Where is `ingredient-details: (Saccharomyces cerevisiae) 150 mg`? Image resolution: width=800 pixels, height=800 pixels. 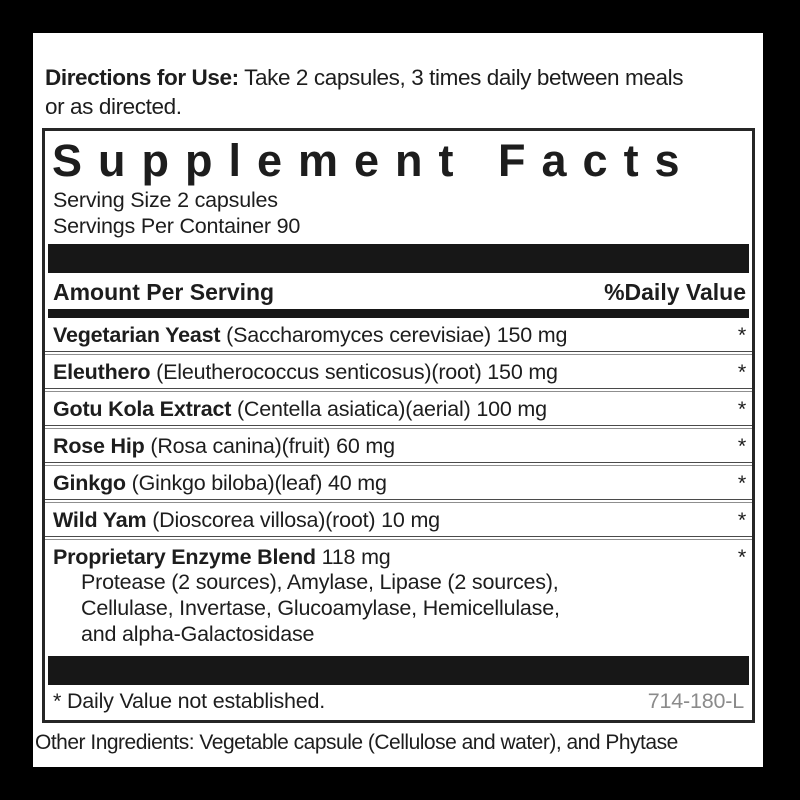
ingredient-details: (Saccharomyces cerevisiae) 150 mg is located at coordinates (397, 335).